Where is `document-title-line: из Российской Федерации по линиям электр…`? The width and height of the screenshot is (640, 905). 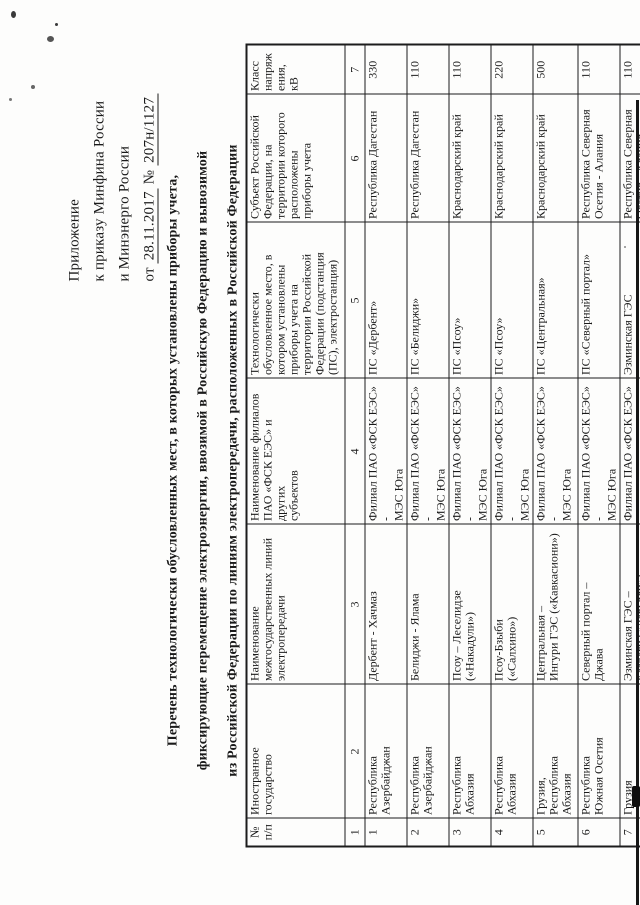
document-title-line: из Российской Федерации по линиям электр… is located at coordinates (232, 460).